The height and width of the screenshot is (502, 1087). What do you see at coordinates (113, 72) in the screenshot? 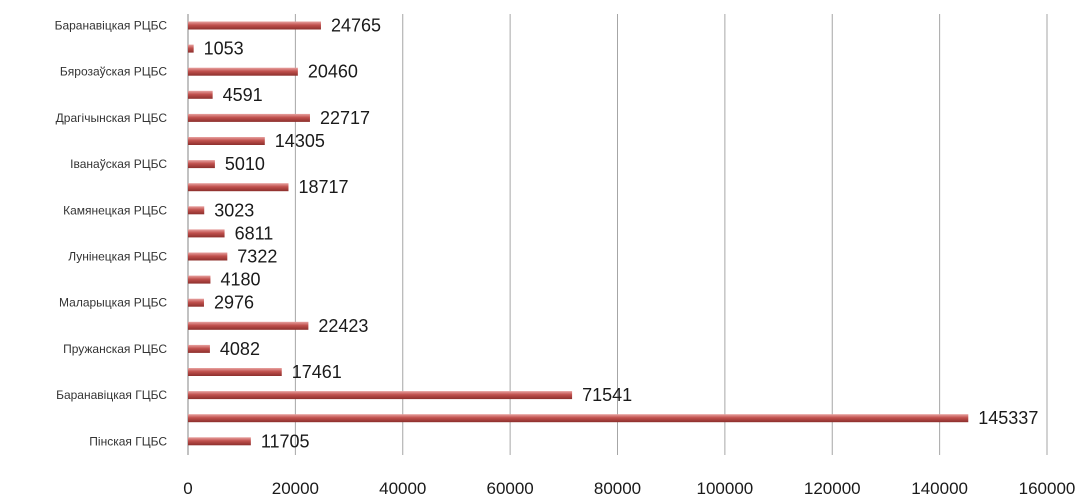
I see `category-label: Бярозаўская РЦБС` at bounding box center [113, 72].